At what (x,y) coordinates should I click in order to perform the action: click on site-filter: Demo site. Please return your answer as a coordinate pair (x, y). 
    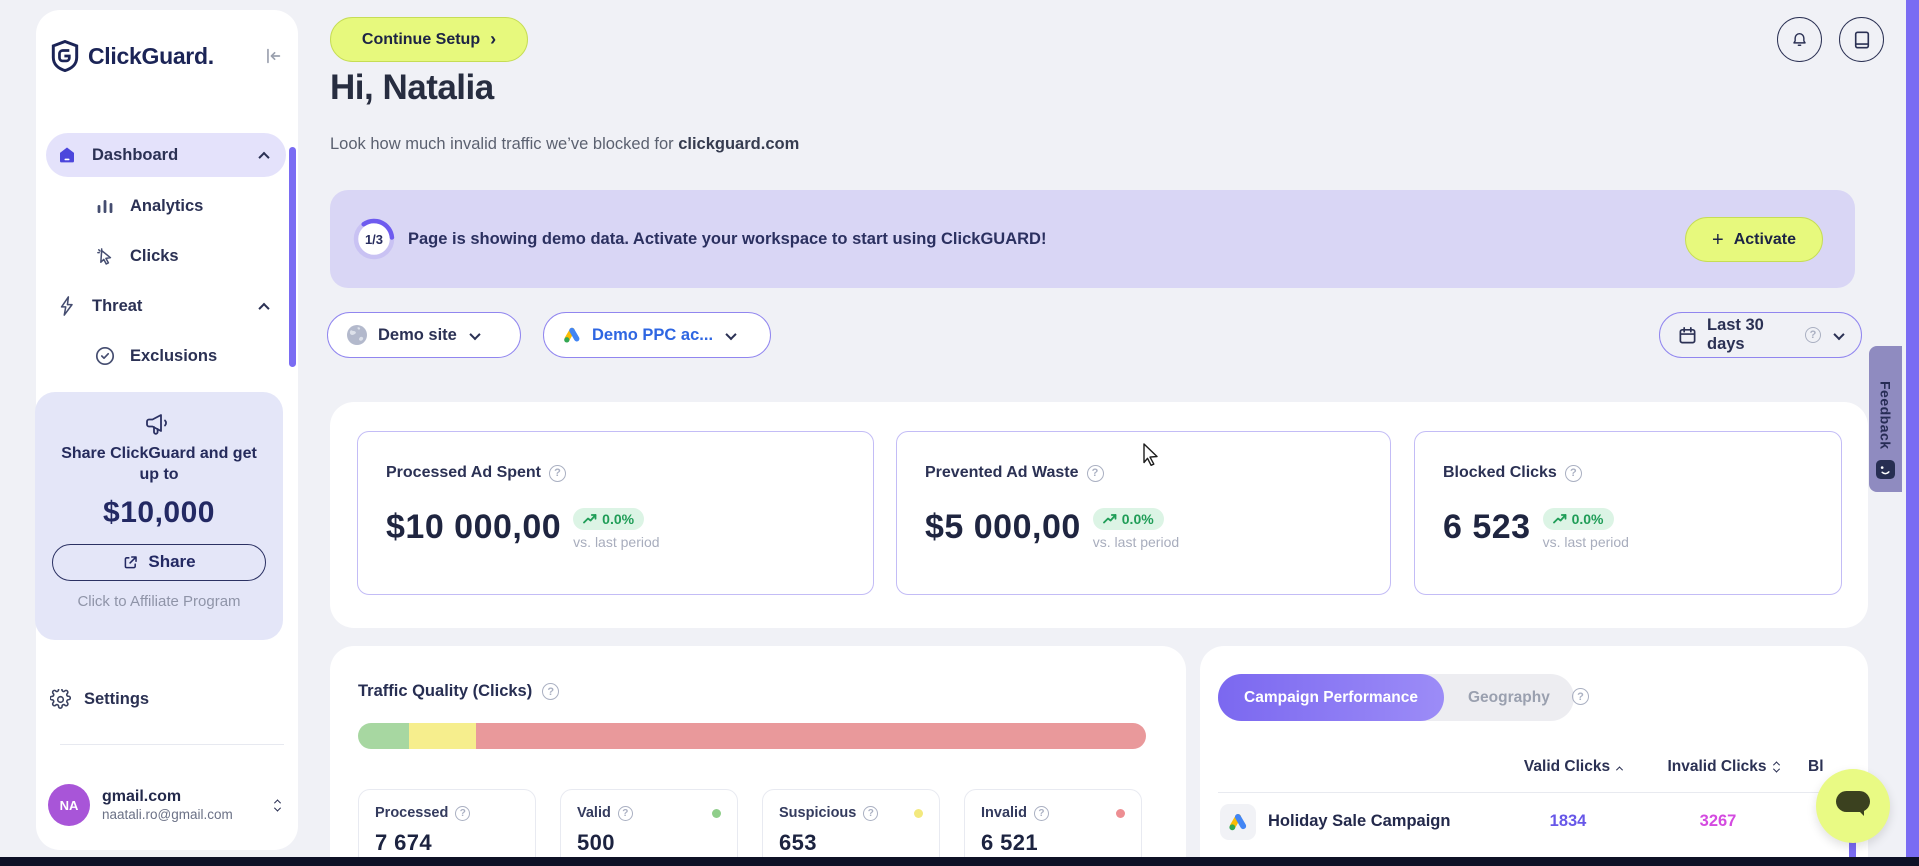
    Looking at the image, I should click on (424, 335).